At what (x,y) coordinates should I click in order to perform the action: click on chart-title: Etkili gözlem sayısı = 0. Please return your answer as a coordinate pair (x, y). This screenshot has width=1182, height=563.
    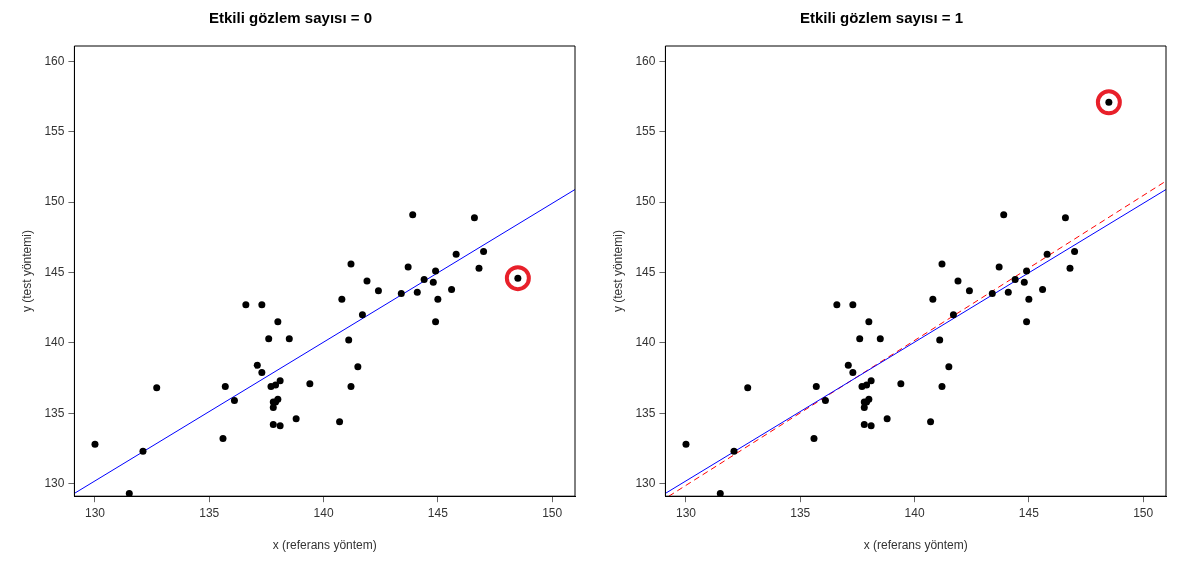
    Looking at the image, I should click on (290, 18).